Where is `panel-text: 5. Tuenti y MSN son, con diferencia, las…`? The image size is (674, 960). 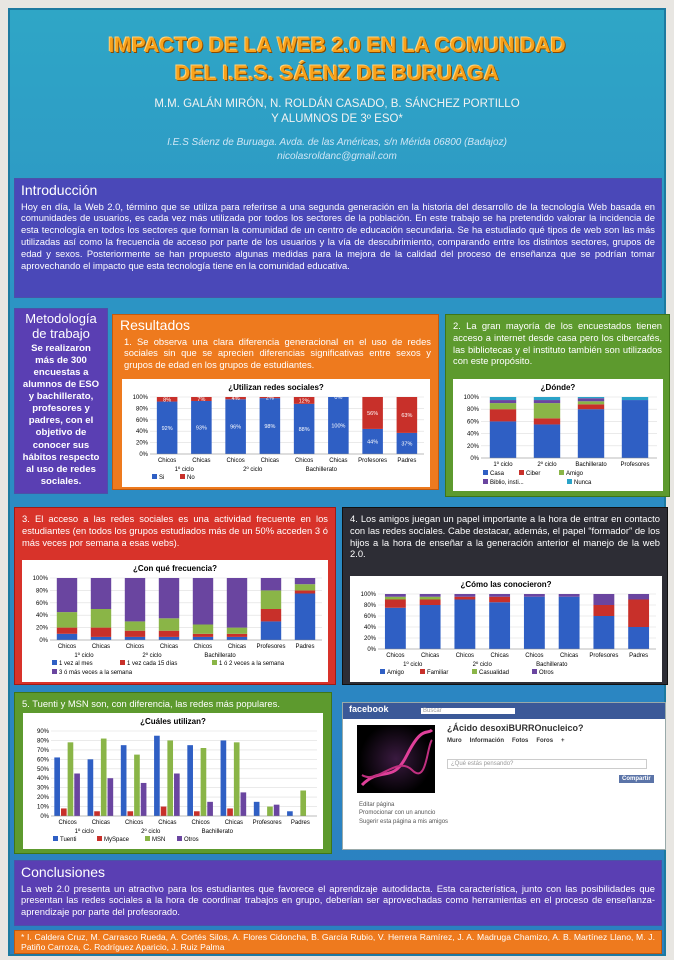 panel-text: 5. Tuenti y MSN son, con diferencia, las… is located at coordinates (151, 703).